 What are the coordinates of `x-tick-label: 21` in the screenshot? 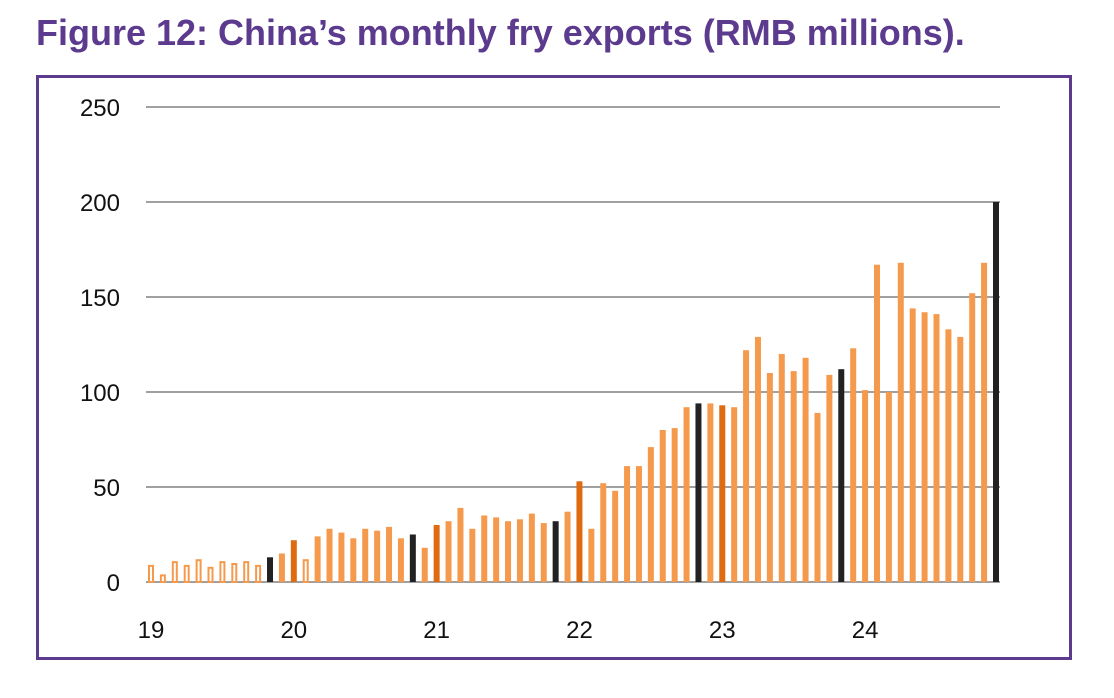 It's located at (436, 630).